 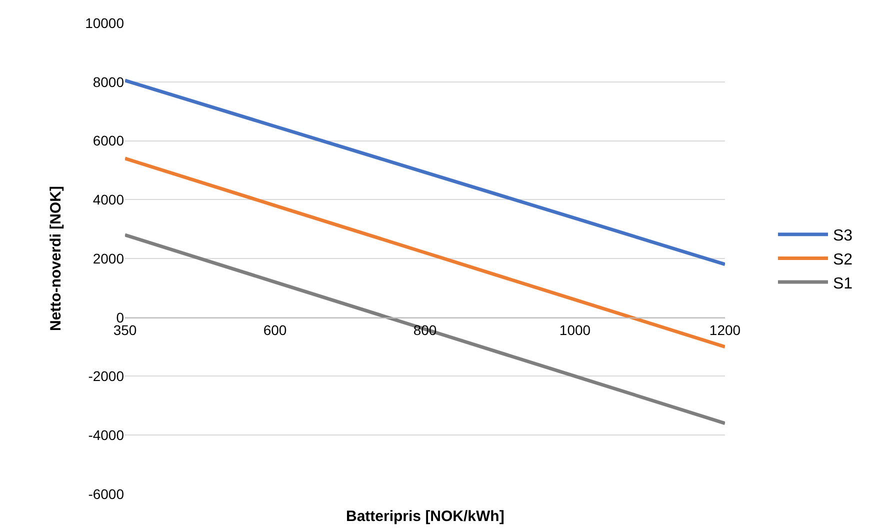 What do you see at coordinates (106, 434) in the screenshot?
I see `y-tick-label: -4000` at bounding box center [106, 434].